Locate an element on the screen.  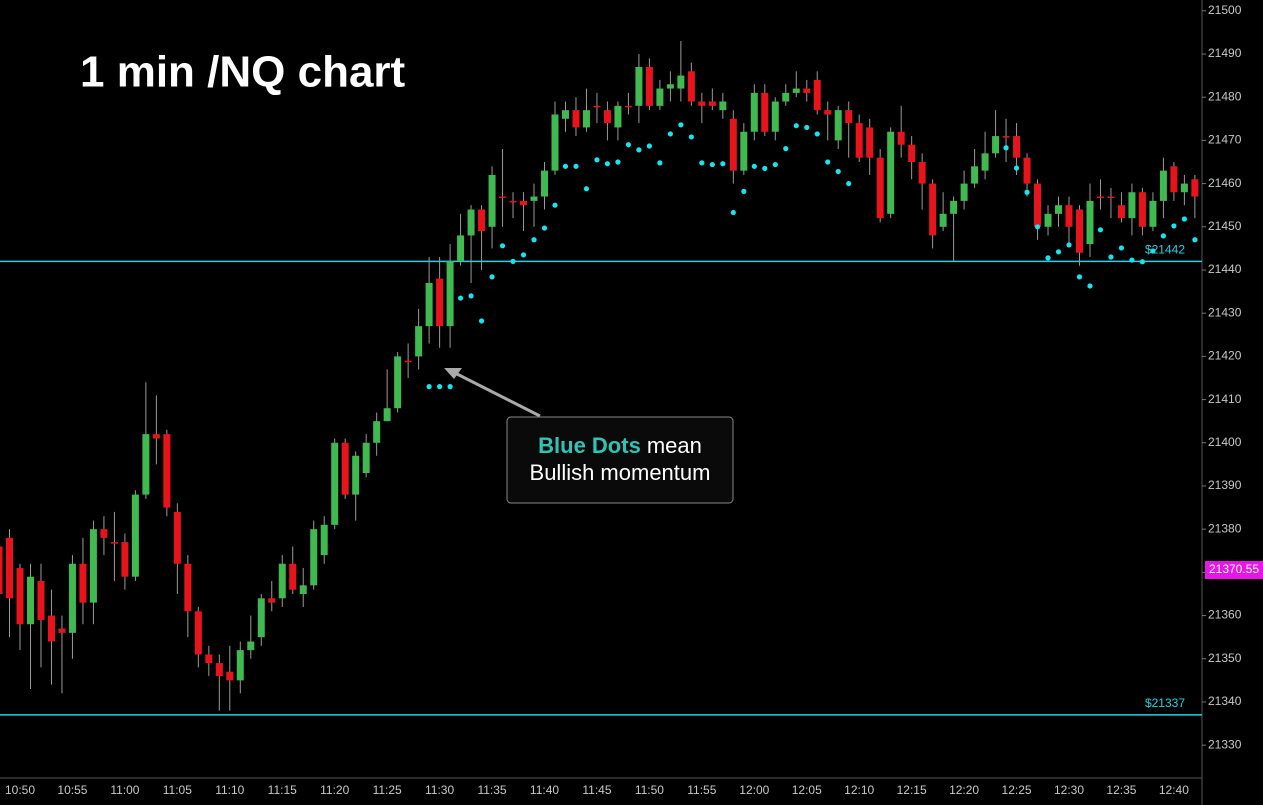
annotation-highlight: Blue Dots is located at coordinates (589, 445).